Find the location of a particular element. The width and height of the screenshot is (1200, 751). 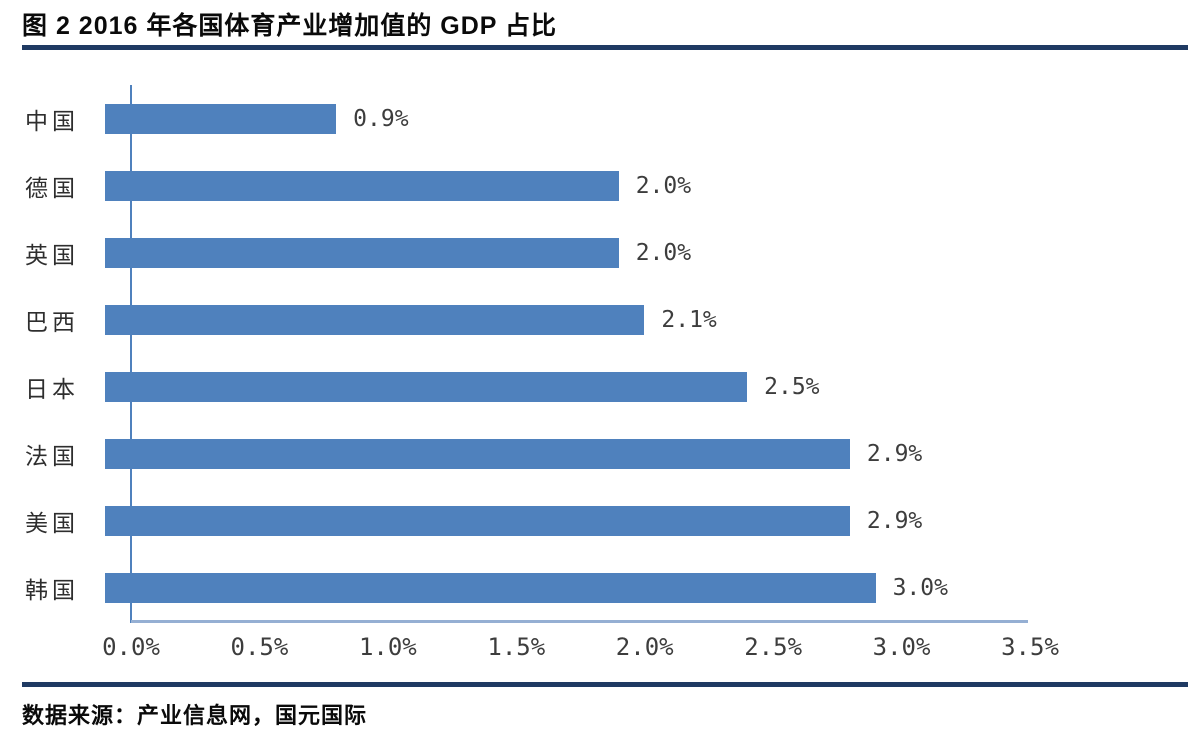

bar-track: 0.9% is located at coordinates (554, 118).